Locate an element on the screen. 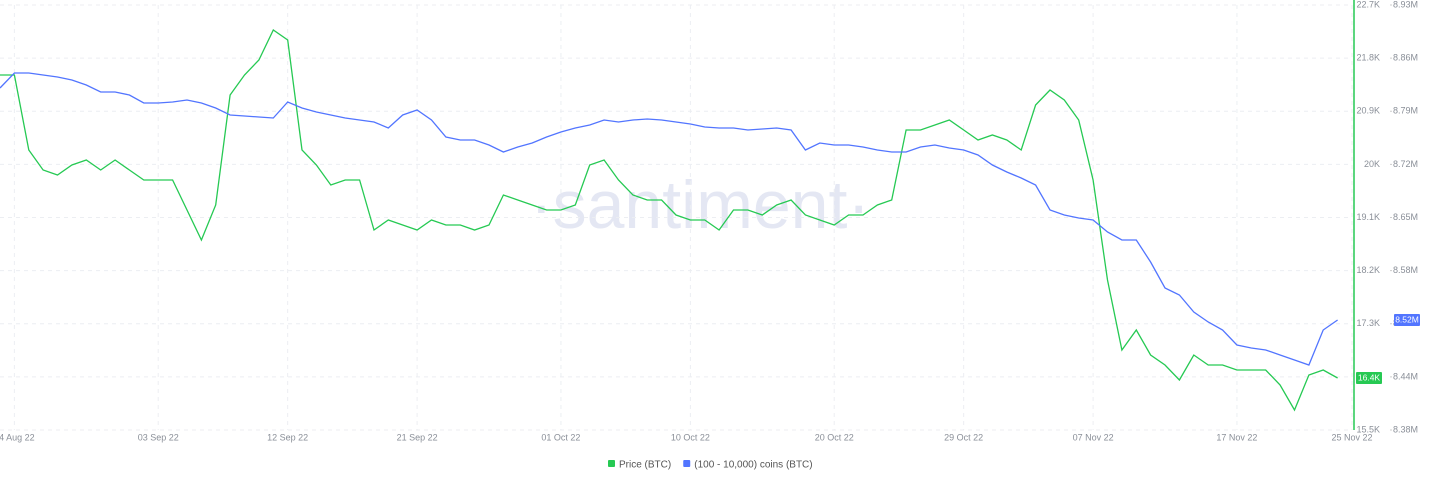 Image resolution: width=1429 pixels, height=484 pixels. x-tick-label: 29 Oct 22 is located at coordinates (963, 437).